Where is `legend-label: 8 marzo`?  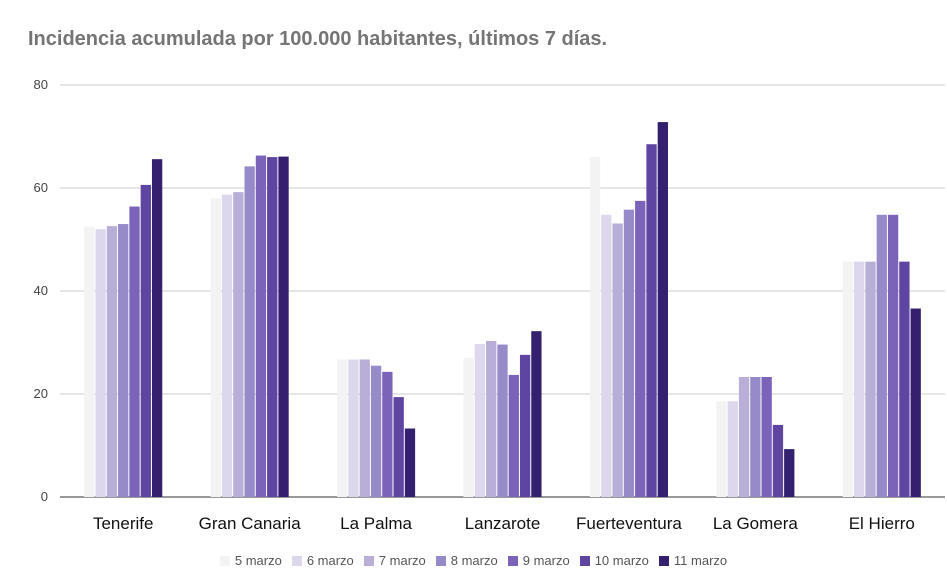 legend-label: 8 marzo is located at coordinates (474, 560).